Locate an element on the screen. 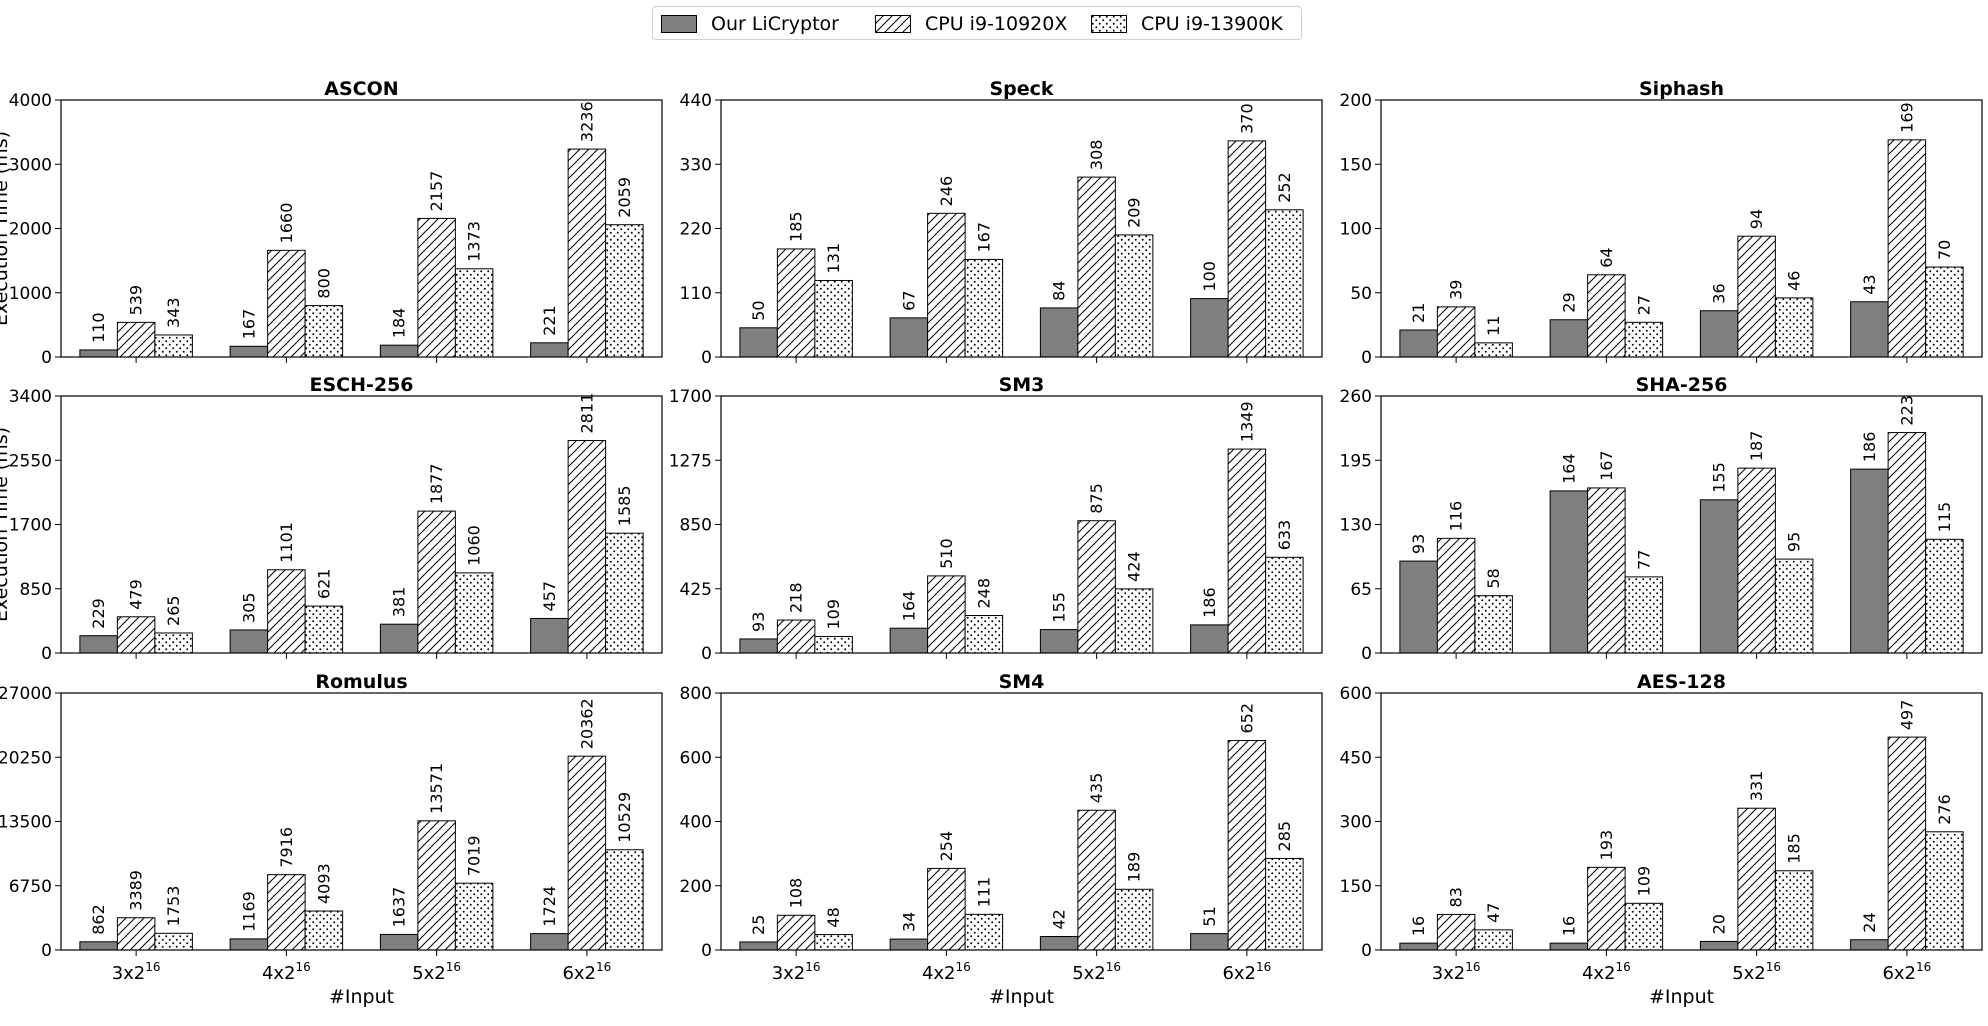 This screenshot has width=1988, height=1026. y-axis-label: Execution Time (ms) is located at coordinates (6, 228).